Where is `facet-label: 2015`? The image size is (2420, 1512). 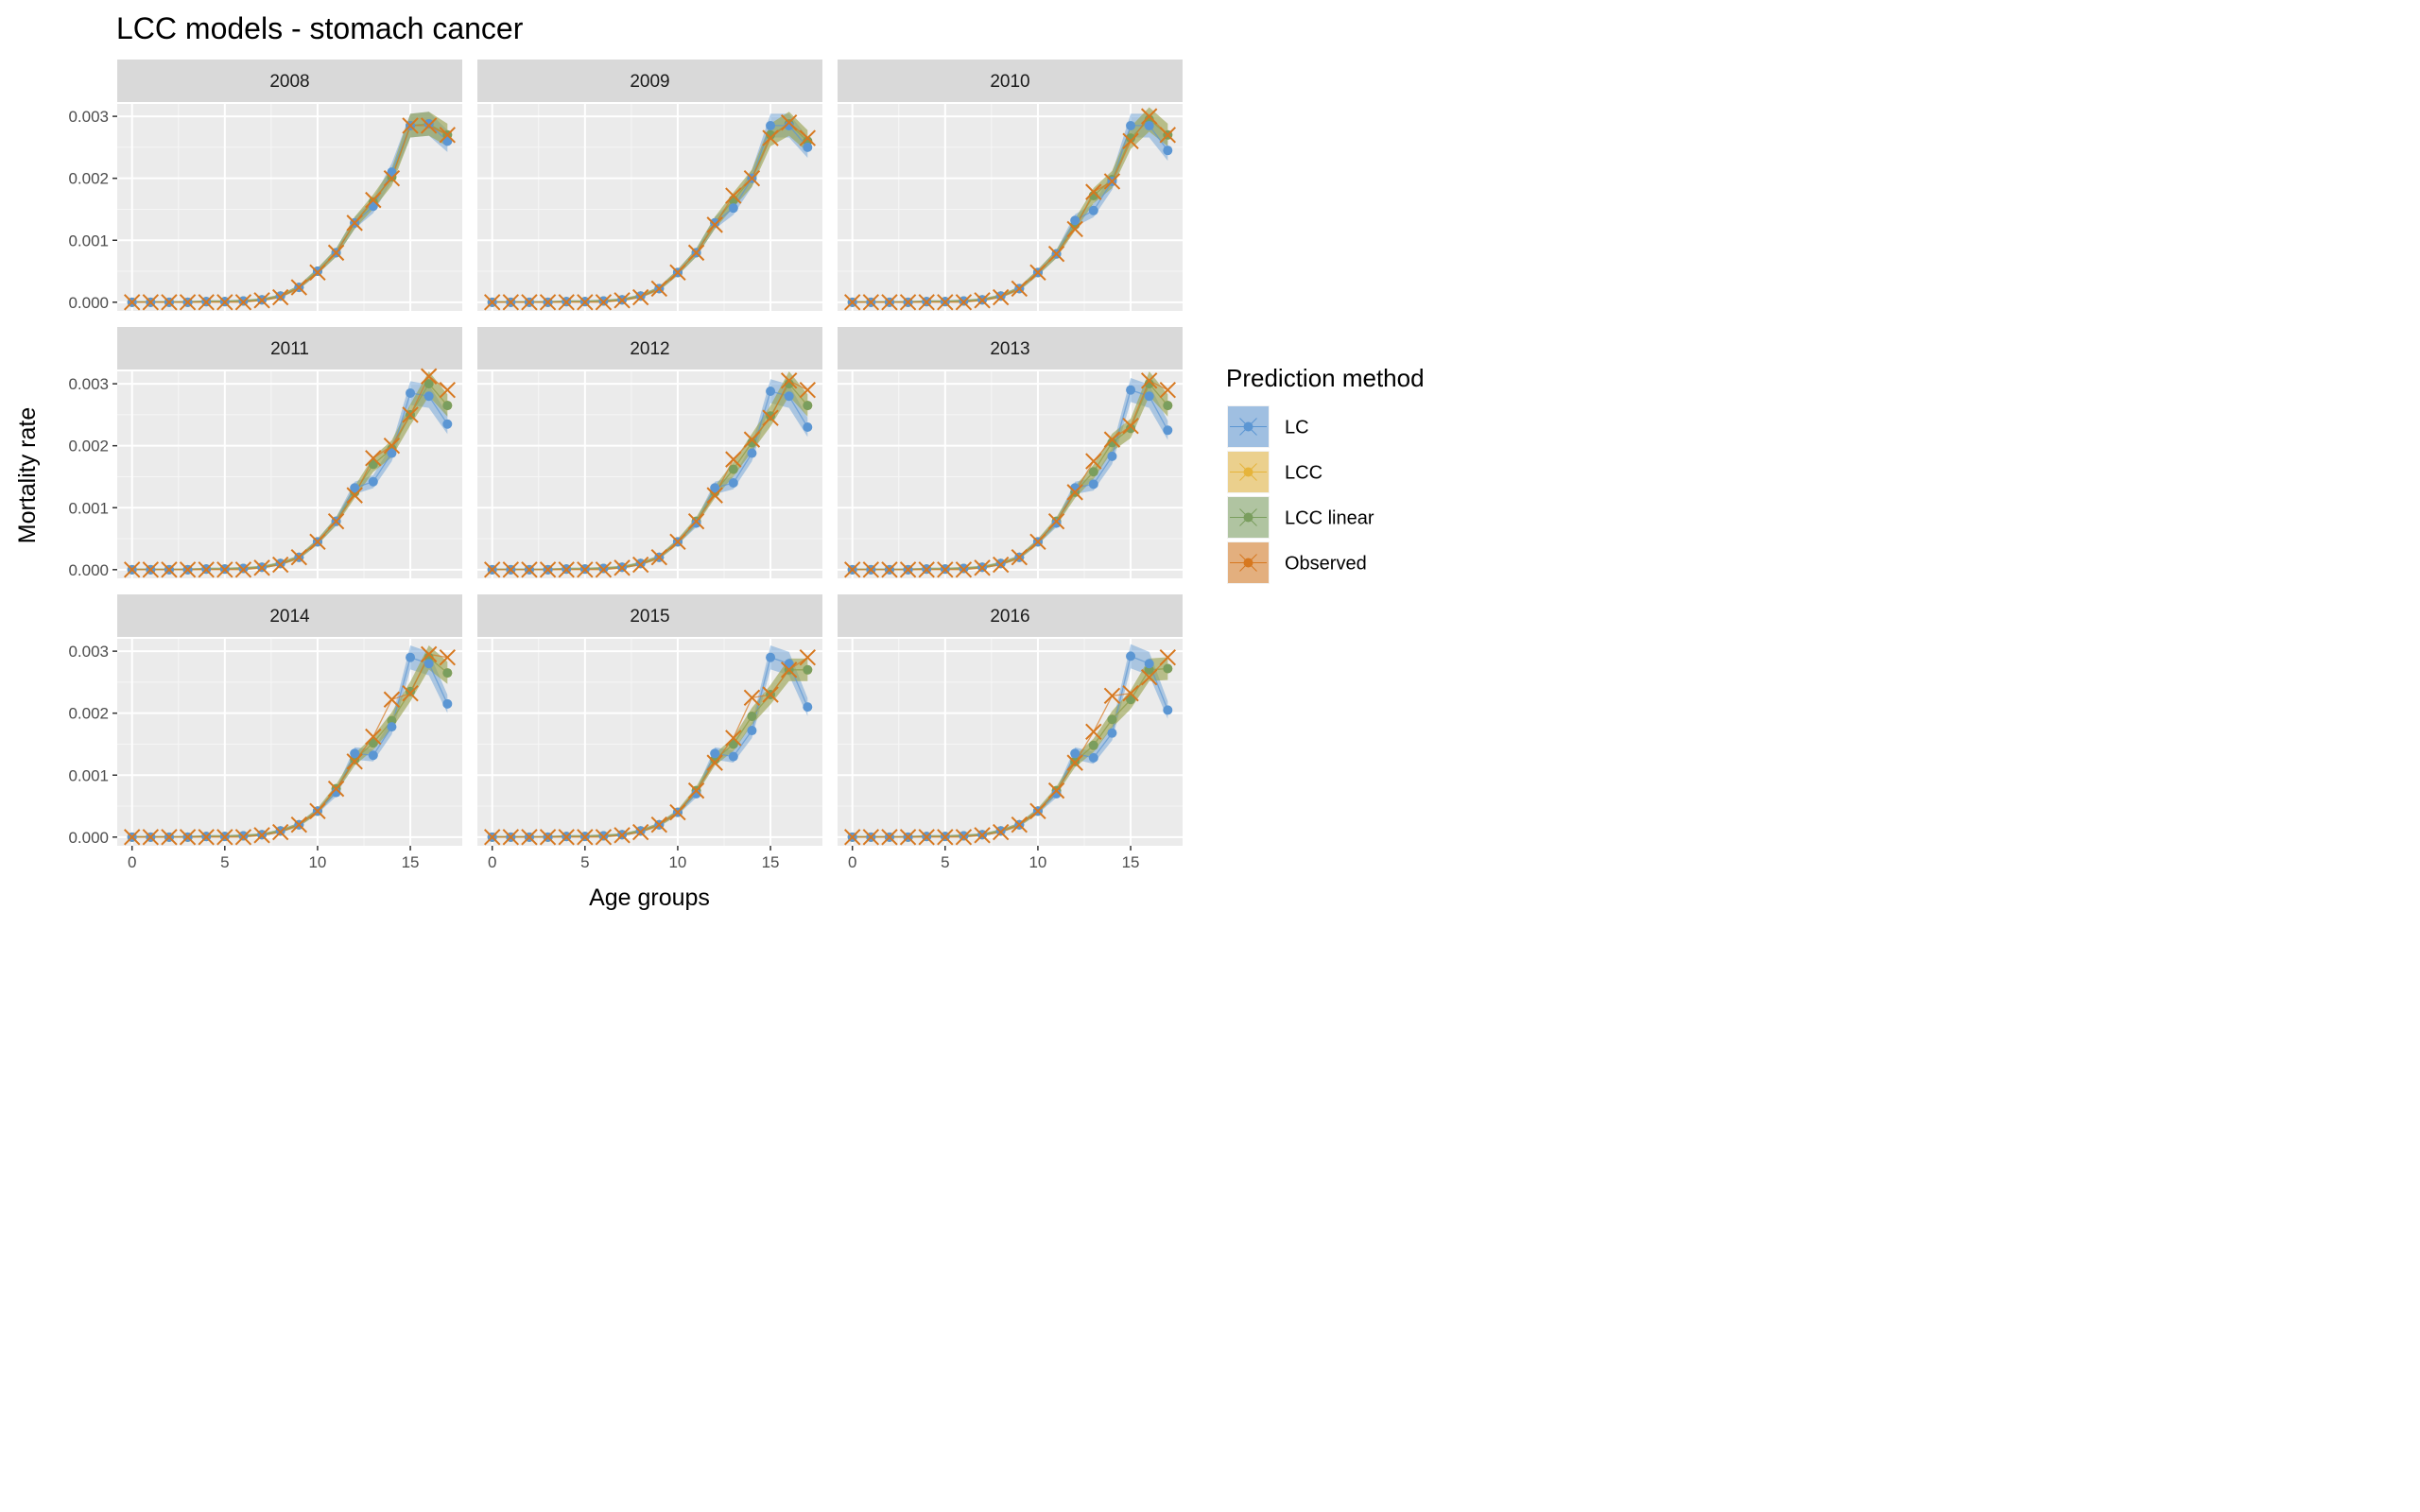
facet-label: 2015 is located at coordinates (649, 617).